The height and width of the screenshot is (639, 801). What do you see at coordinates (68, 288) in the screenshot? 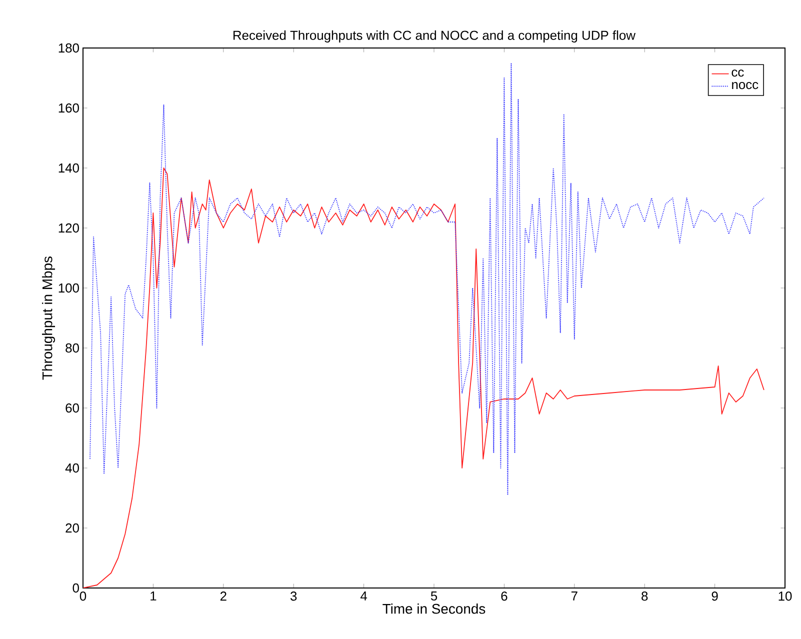
I see `y-tick-label: 100` at bounding box center [68, 288].